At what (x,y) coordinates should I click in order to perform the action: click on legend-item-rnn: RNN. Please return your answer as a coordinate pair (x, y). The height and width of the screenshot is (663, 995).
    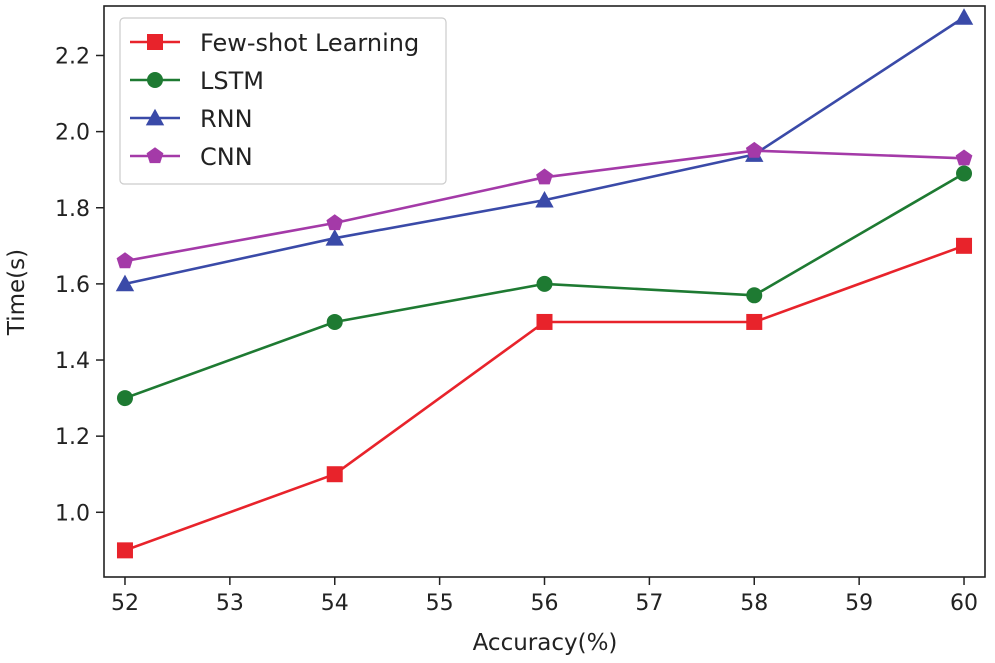
    Looking at the image, I should click on (191, 119).